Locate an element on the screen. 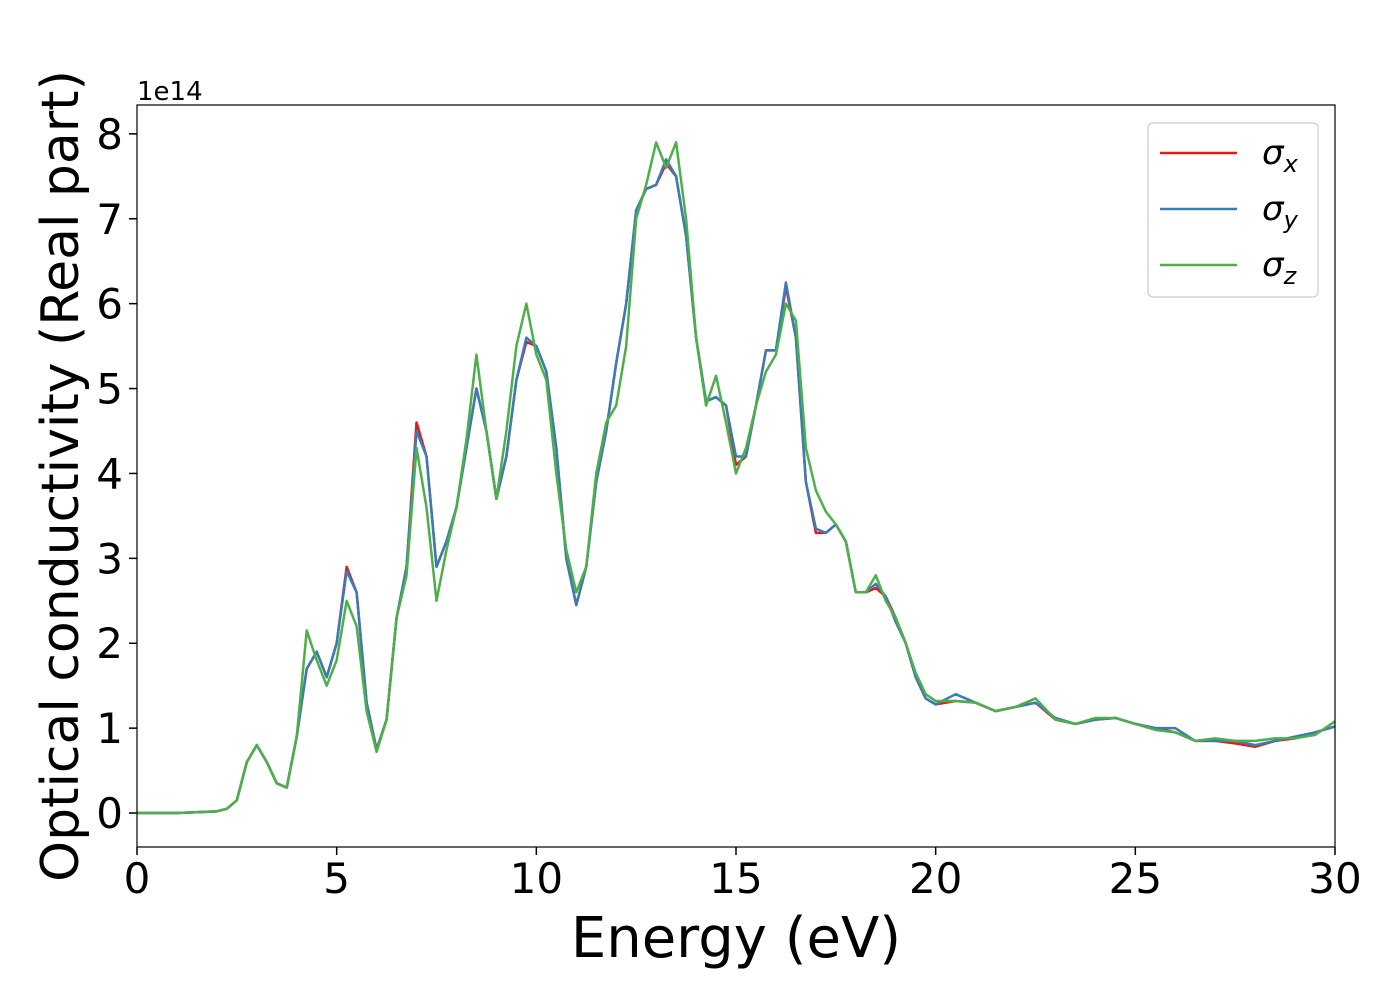 The width and height of the screenshot is (1400, 1000). x-tick-label: 30 is located at coordinates (1334, 878).